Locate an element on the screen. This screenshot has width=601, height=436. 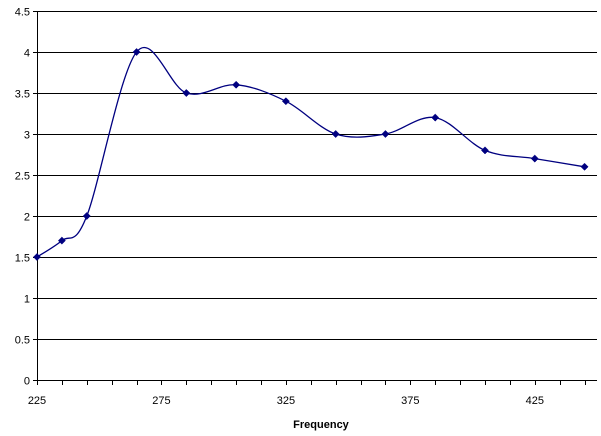
x-tick-label-4: 425 is located at coordinates (535, 401).